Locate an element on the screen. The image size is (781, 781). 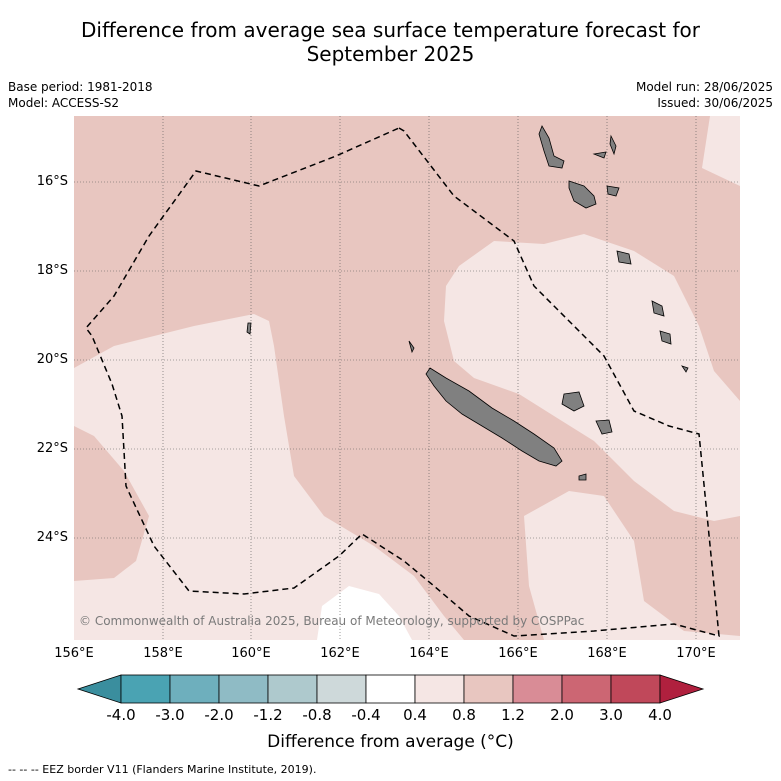
new-caledonia-mainland is located at coordinates (494, 417).